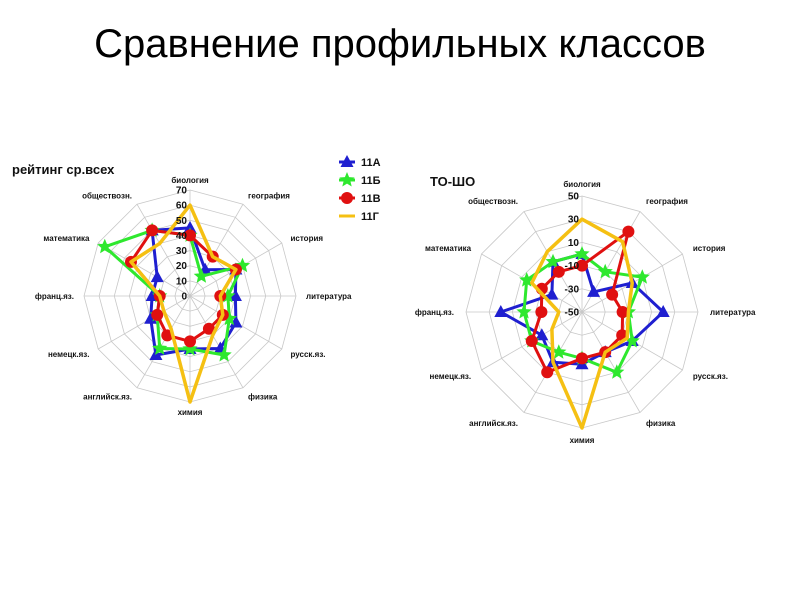 Image resolution: width=800 pixels, height=600 pixels. What do you see at coordinates (190, 226) in the screenshot?
I see `data-point-11А-0` at bounding box center [190, 226].